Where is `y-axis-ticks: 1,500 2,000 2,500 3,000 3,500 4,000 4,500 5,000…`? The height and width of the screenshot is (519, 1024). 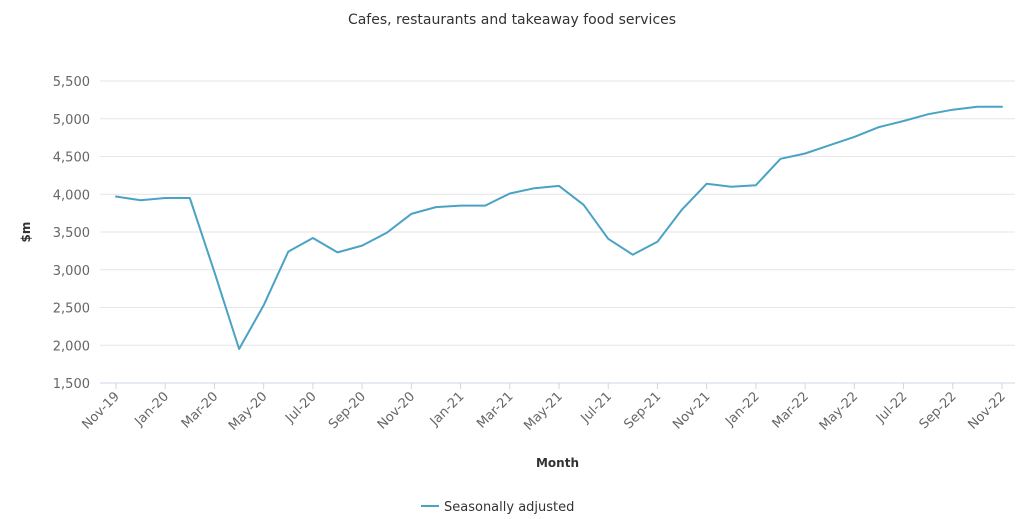 y-axis-ticks: 1,500 2,000 2,500 3,000 3,500 4,000 4,500 5,000… is located at coordinates (71, 233).